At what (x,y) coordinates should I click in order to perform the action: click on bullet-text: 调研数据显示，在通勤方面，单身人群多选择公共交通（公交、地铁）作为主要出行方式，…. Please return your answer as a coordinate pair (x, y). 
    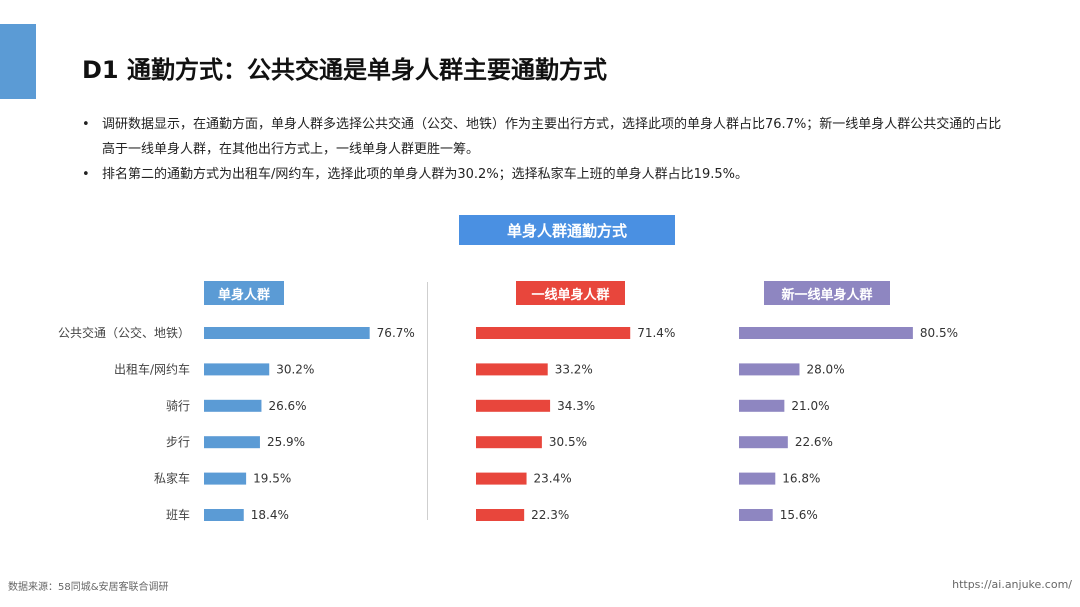
    Looking at the image, I should click on (552, 137).